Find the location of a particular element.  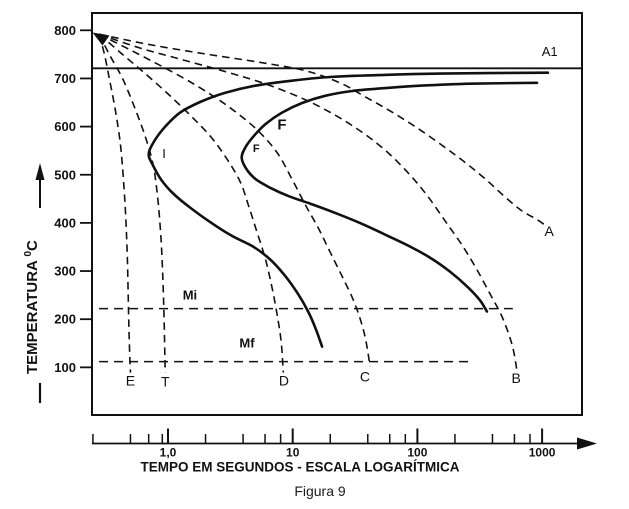

y-tick-label: 100 is located at coordinates (65, 367).